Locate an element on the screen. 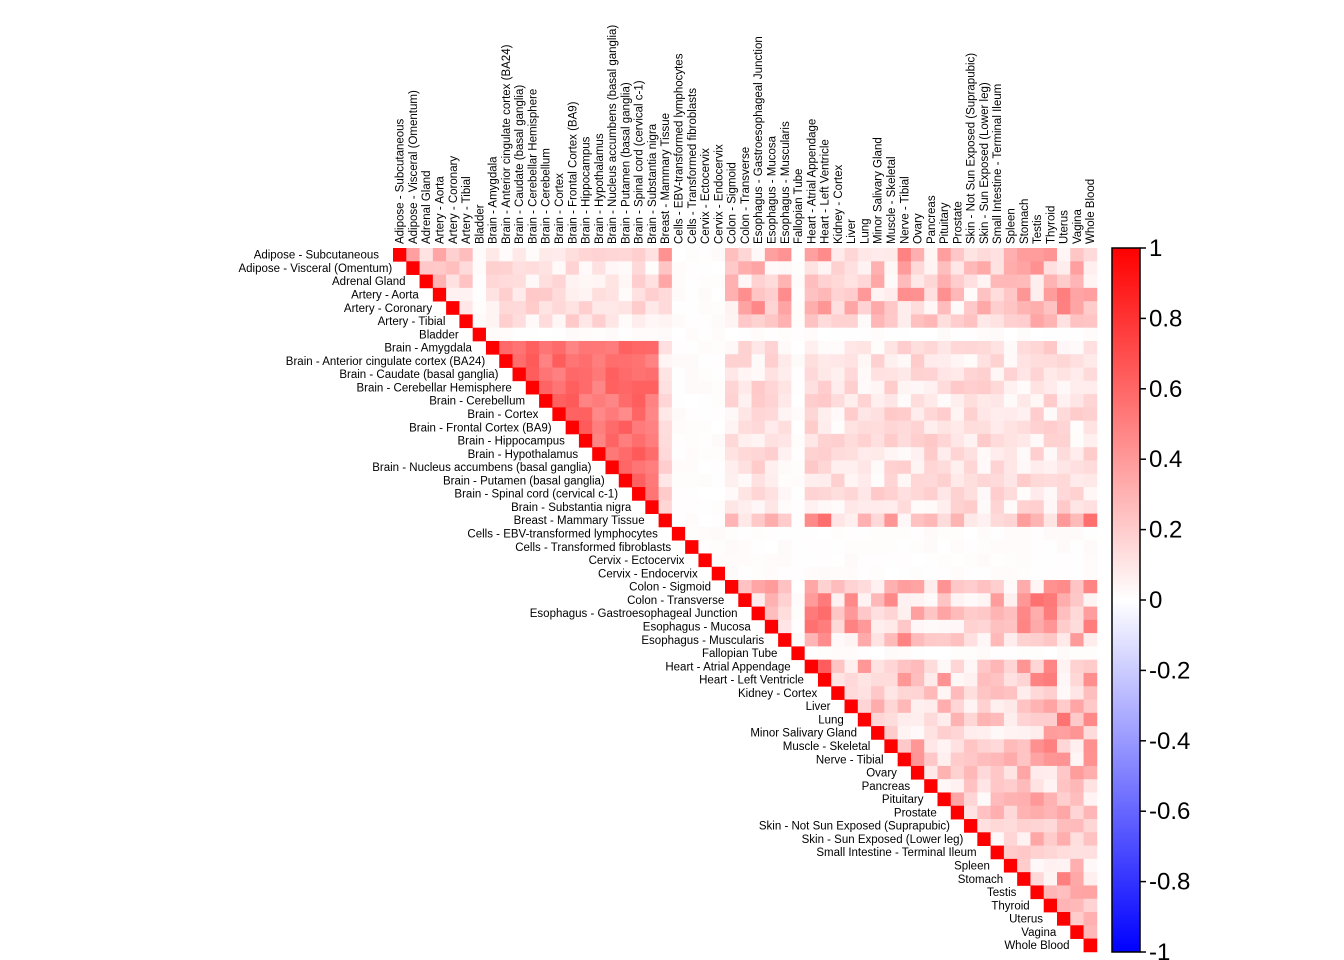 The height and width of the screenshot is (960, 1344). heatmap-cell-fallopian-tube--testis is located at coordinates (1037, 653).